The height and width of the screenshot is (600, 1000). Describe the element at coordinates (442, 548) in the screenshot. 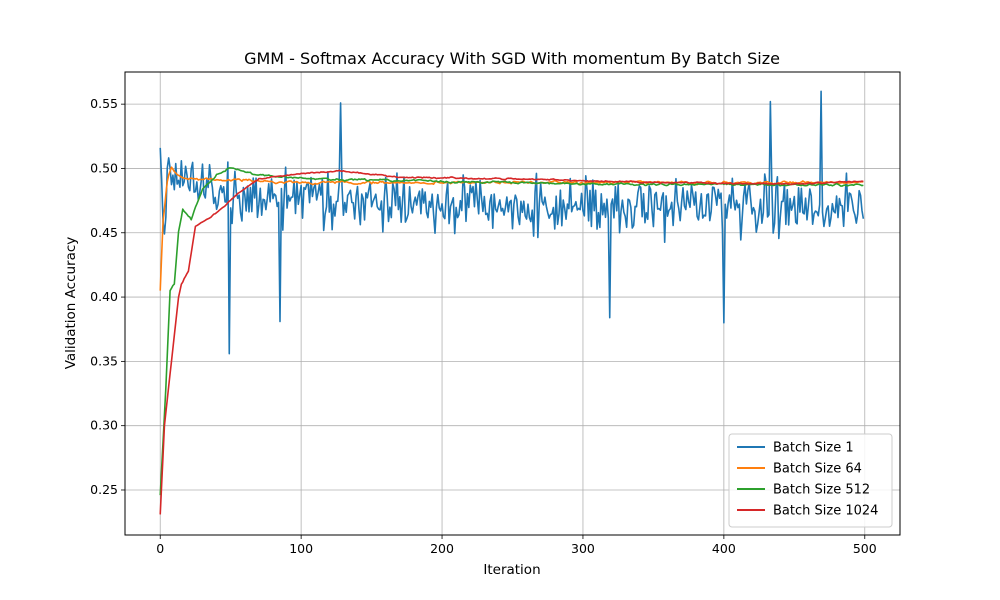

I see `x-tick-label: 200` at that location.